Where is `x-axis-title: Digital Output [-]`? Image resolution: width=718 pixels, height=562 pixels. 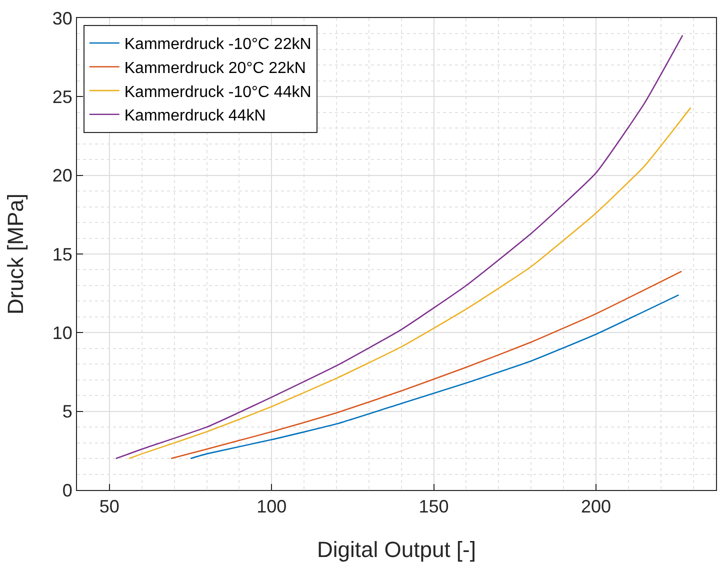 x-axis-title: Digital Output [-] is located at coordinates (396, 549).